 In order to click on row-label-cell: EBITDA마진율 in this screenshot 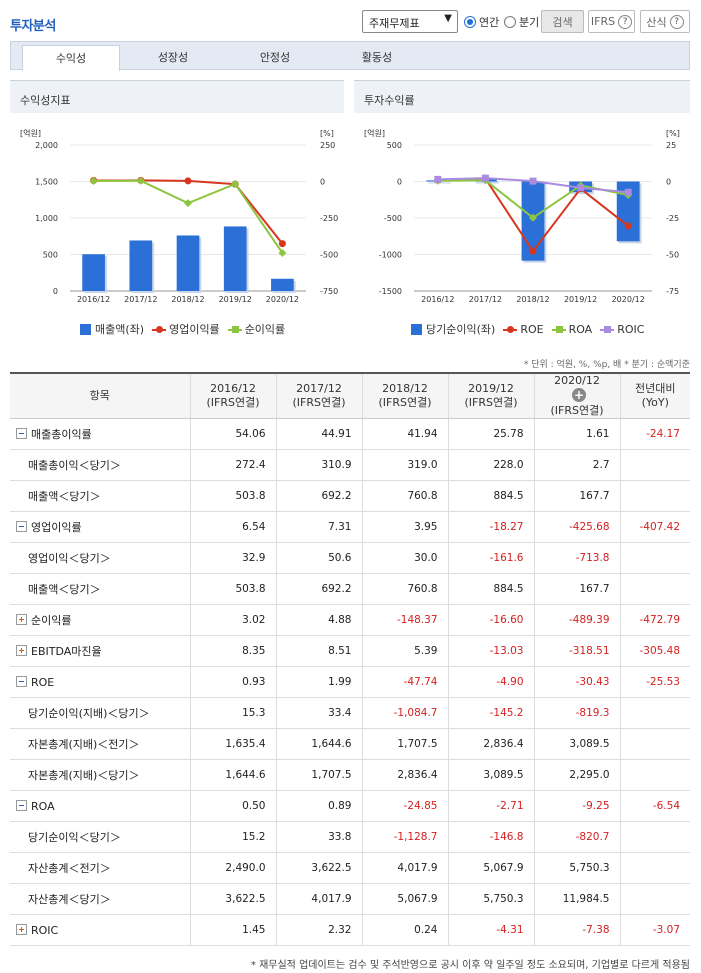, I will do `click(100, 651)`.